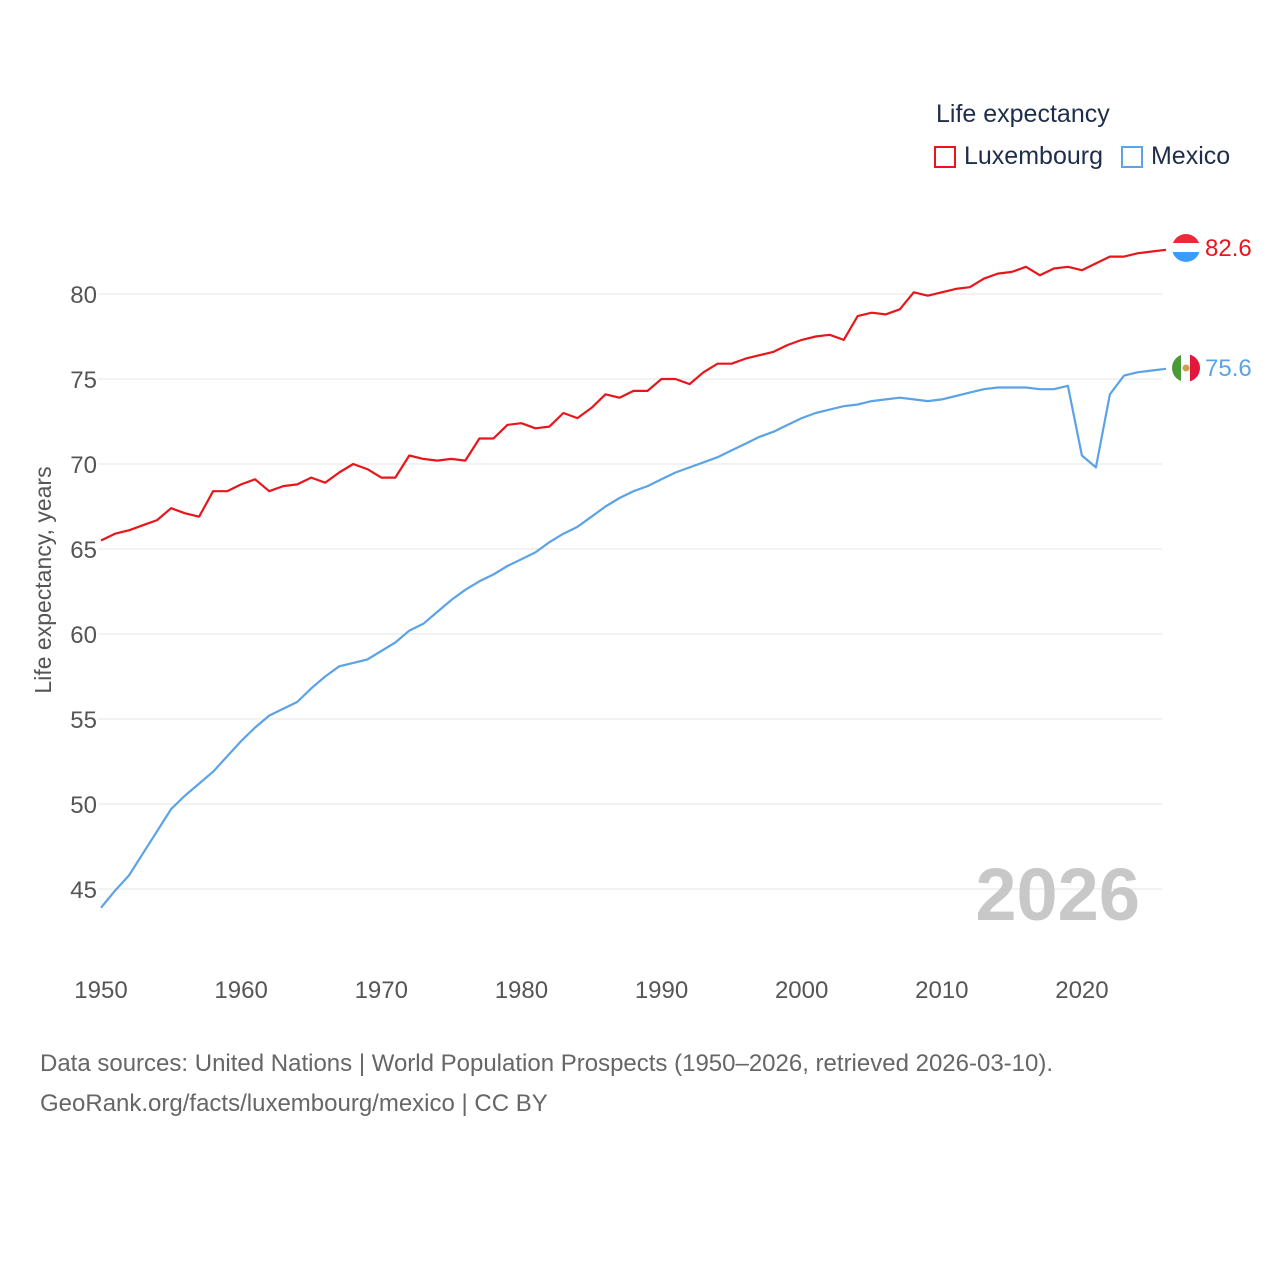 Image resolution: width=1280 pixels, height=1280 pixels. What do you see at coordinates (83, 890) in the screenshot?
I see `y-tick-label: 45` at bounding box center [83, 890].